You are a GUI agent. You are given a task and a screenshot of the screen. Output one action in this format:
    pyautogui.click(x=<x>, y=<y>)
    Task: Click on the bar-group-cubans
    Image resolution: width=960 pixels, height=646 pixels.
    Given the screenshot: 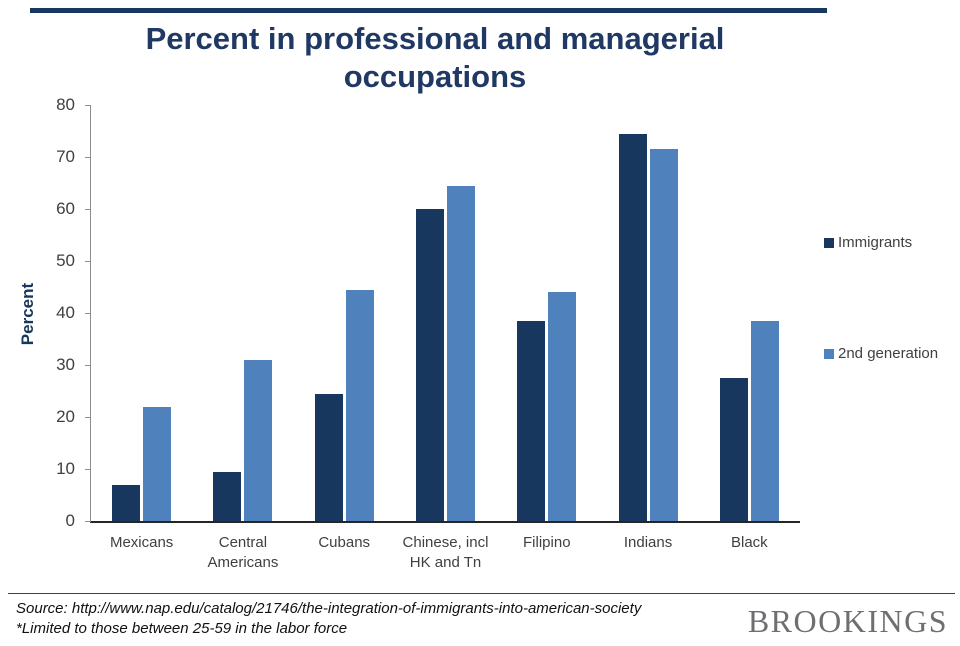 What is the action you would take?
    pyautogui.click(x=344, y=313)
    